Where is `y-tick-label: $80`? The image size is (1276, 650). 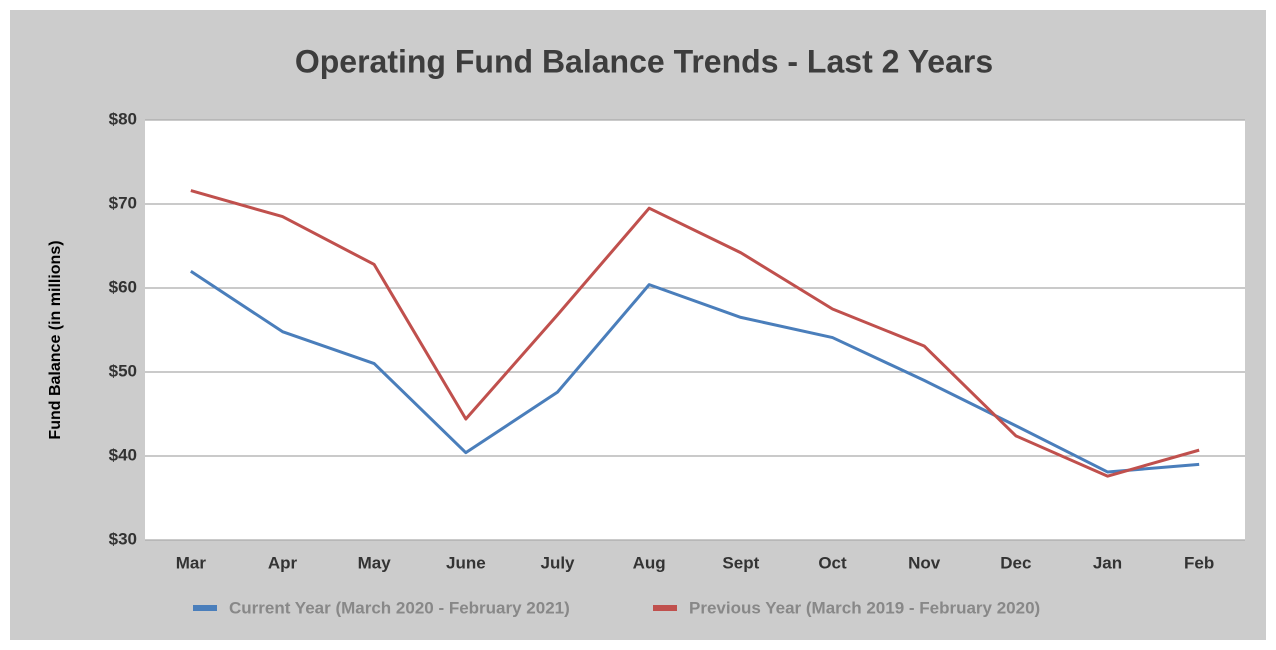 y-tick-label: $80 is located at coordinates (123, 118).